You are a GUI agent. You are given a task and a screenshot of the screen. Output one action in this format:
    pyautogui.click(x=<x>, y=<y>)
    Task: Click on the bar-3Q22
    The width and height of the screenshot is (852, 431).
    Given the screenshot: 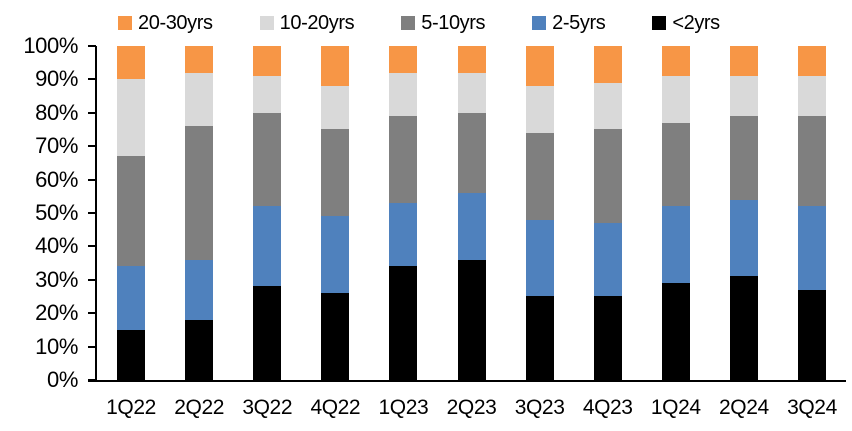 What is the action you would take?
    pyautogui.click(x=267, y=213)
    